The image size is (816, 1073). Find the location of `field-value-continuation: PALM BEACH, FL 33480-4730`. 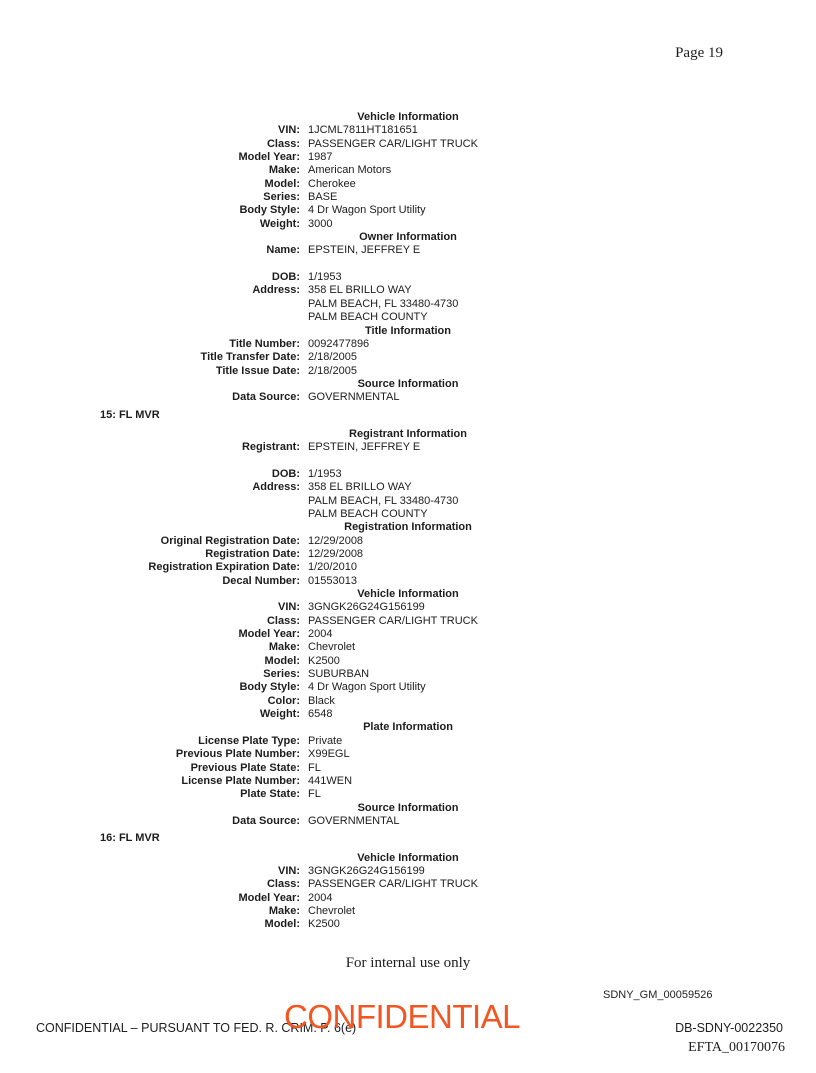

field-value-continuation: PALM BEACH, FL 33480-4730 is located at coordinates (383, 500).